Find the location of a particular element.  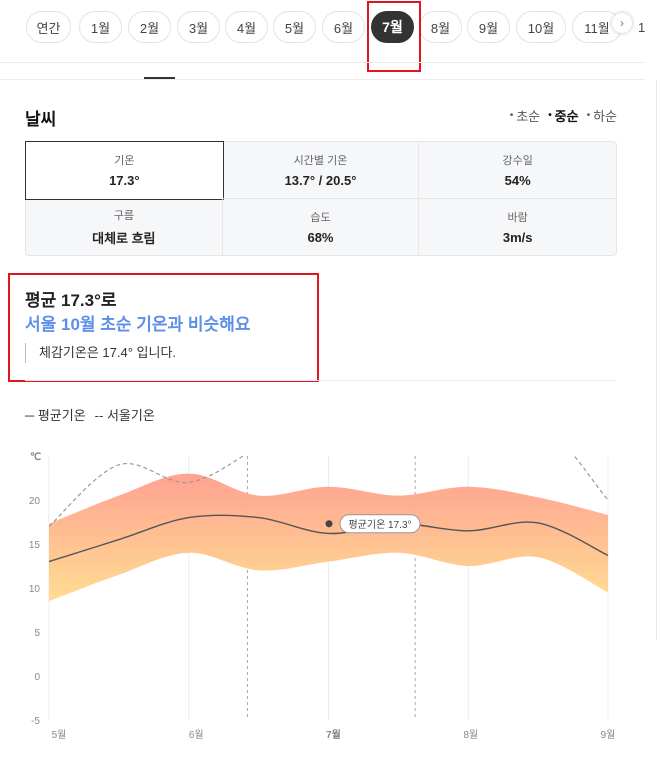

marker-tooltip-box is located at coordinates (380, 524).